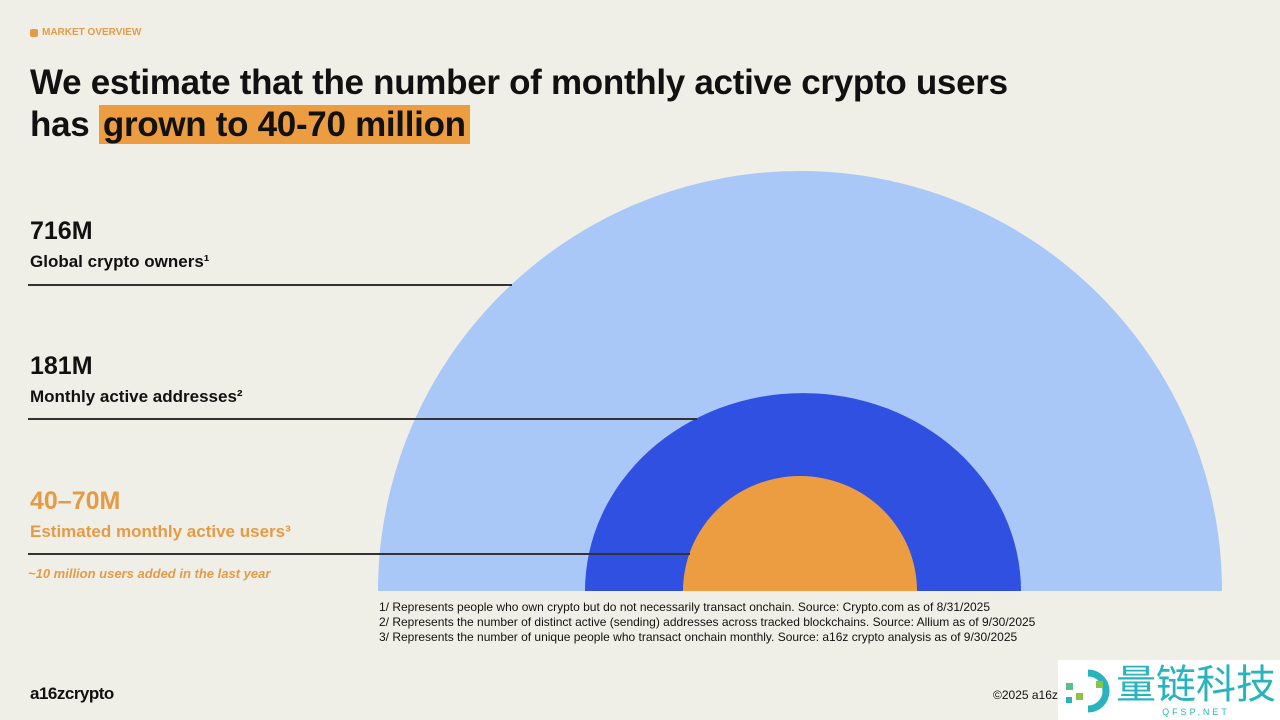  I want to click on watermark-en: QFSP.NET, so click(1196, 712).